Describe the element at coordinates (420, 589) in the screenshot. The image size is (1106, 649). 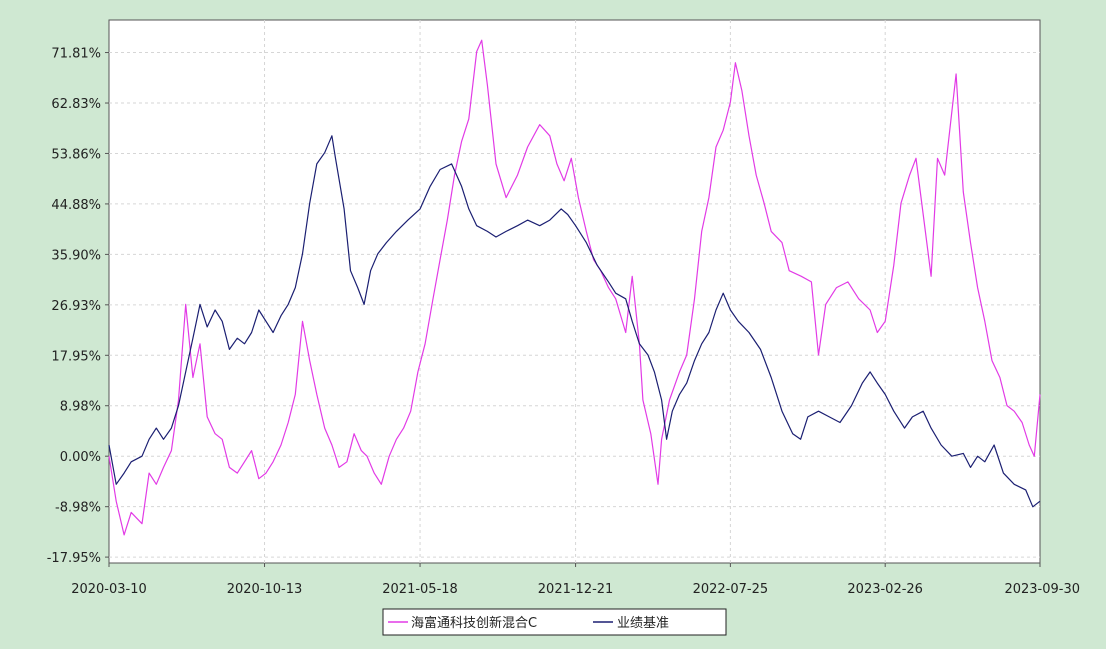
I see `x-tick-label: 2021-05-18` at that location.